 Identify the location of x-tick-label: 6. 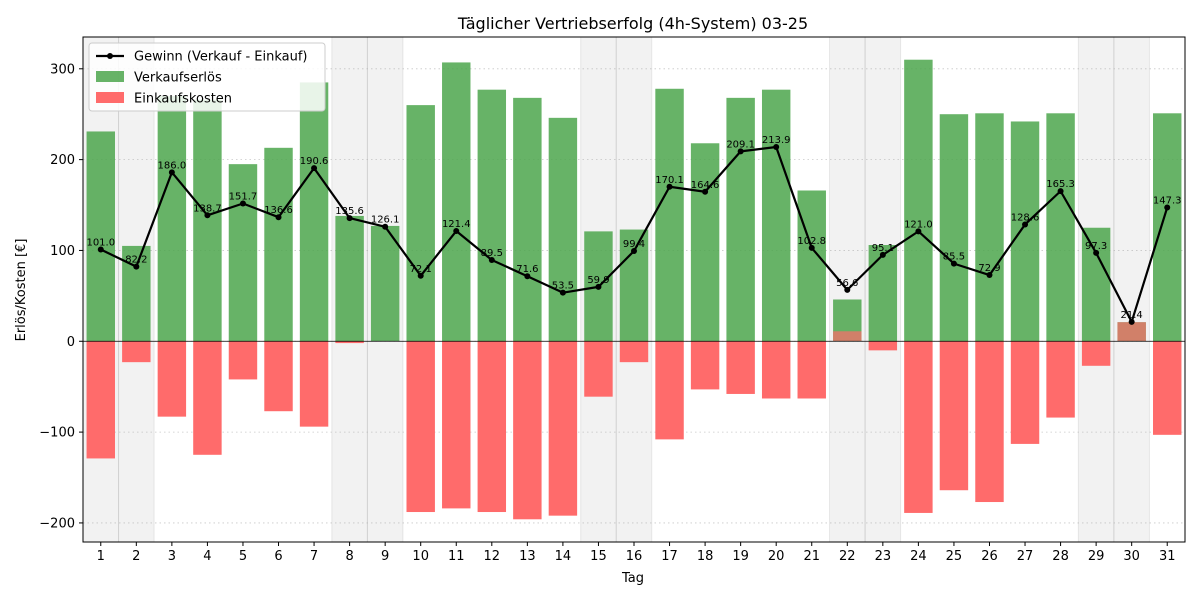
(278, 556).